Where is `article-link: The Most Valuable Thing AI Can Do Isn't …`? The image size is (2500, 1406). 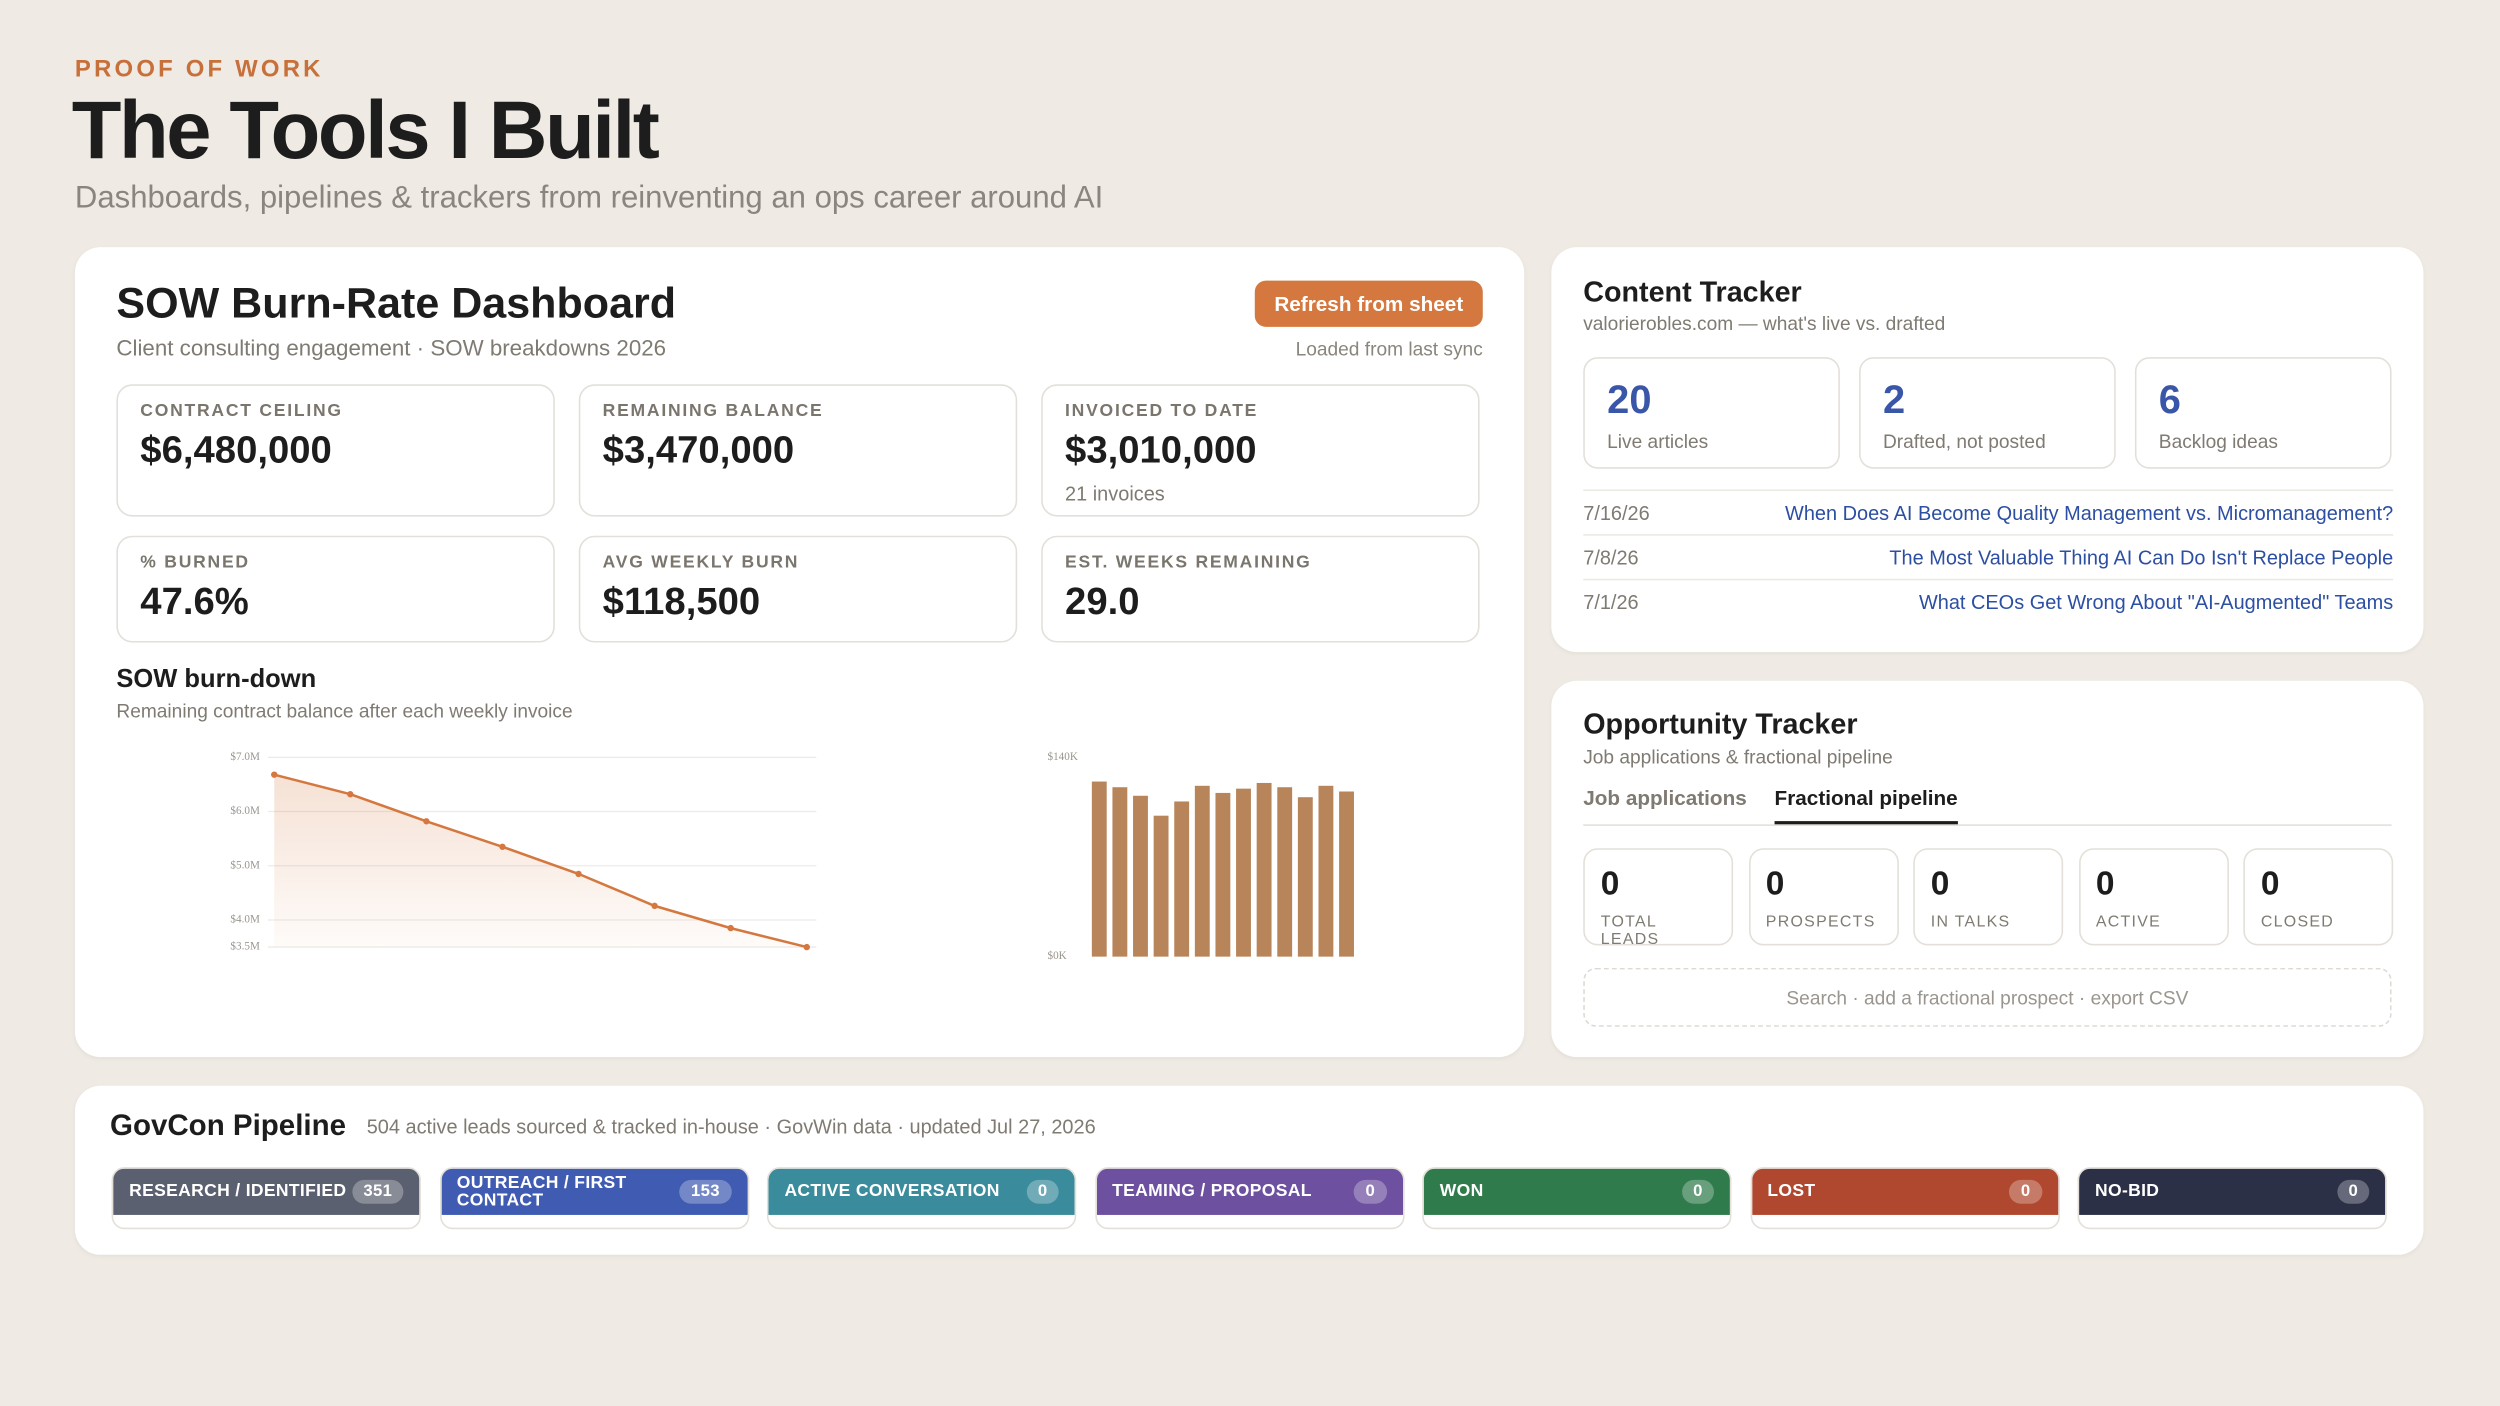 article-link: The Most Valuable Thing AI Can Do Isn't … is located at coordinates (2141, 558).